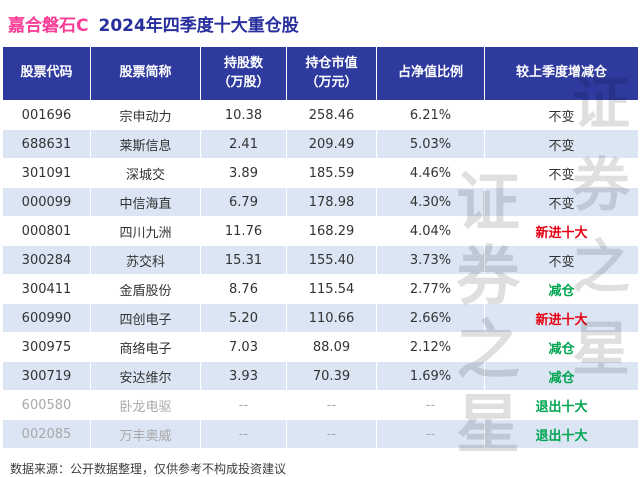  What do you see at coordinates (145, 434) in the screenshot?
I see `cell-stock-name: 万丰奥威` at bounding box center [145, 434].